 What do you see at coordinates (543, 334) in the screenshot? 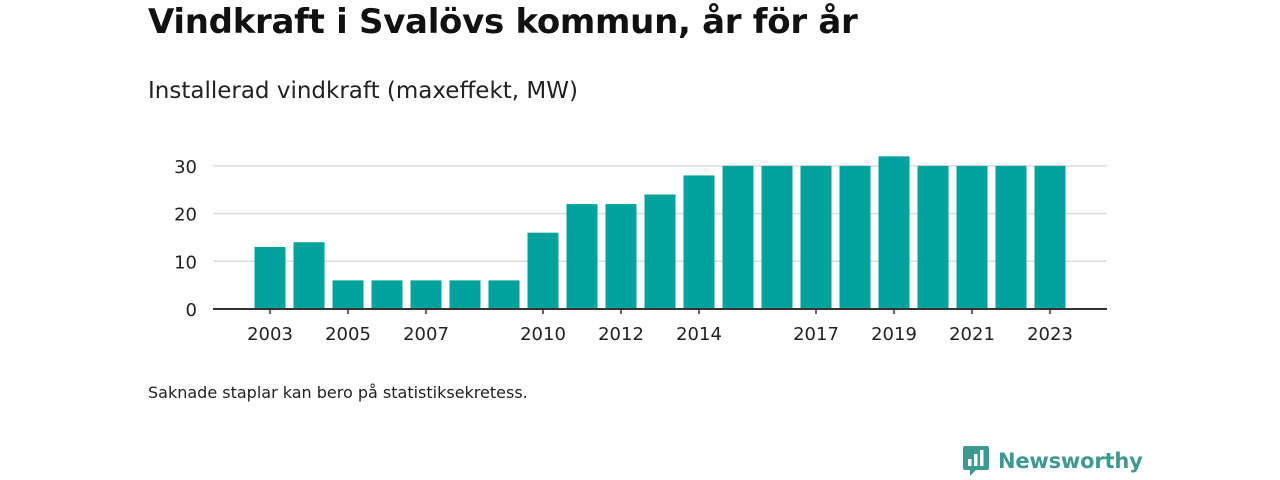
I see `x-tick-label-2010: 2010` at bounding box center [543, 334].